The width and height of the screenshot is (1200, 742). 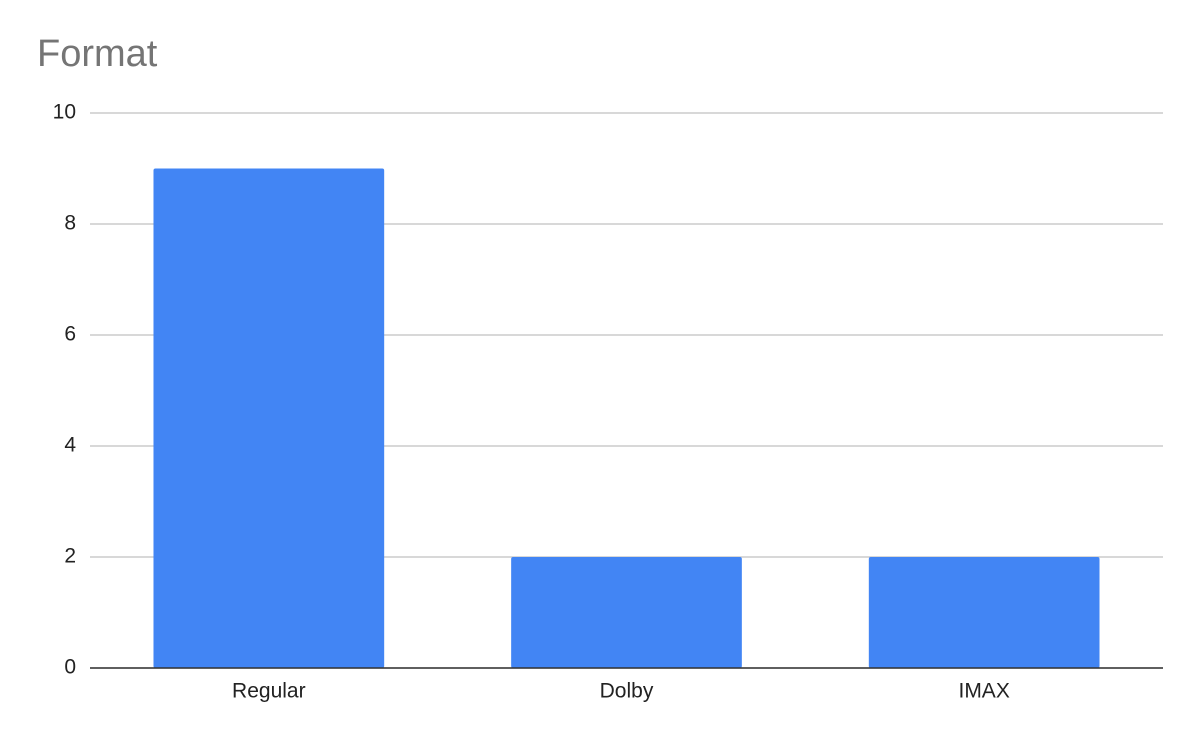 I want to click on y-tick-label: 2, so click(x=70, y=556).